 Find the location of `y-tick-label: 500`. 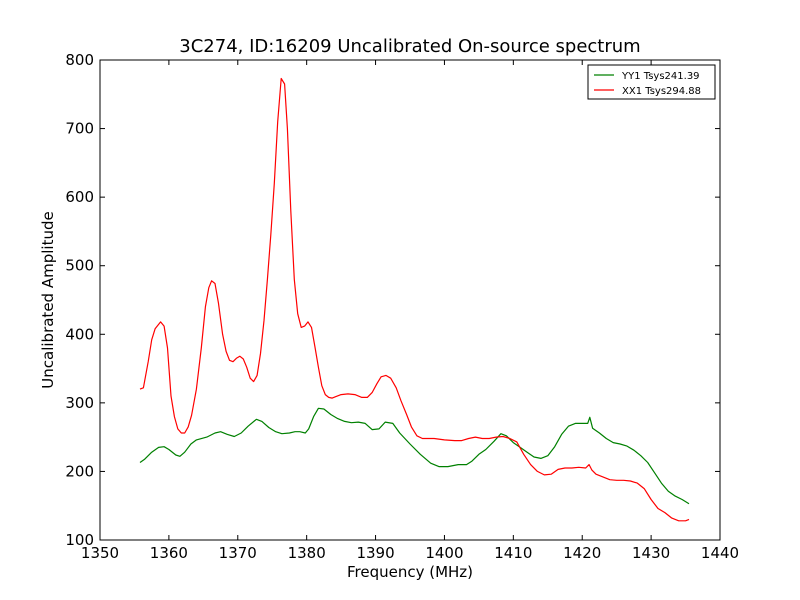

y-tick-label: 500 is located at coordinates (79, 266).